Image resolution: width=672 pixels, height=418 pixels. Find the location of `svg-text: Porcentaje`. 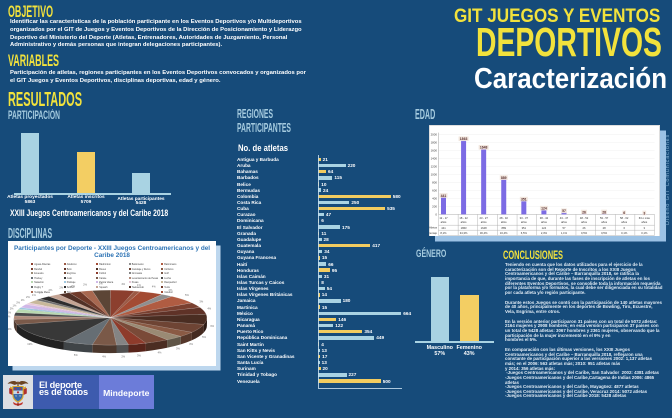

svg-text: Porcentaje is located at coordinates (433, 232).